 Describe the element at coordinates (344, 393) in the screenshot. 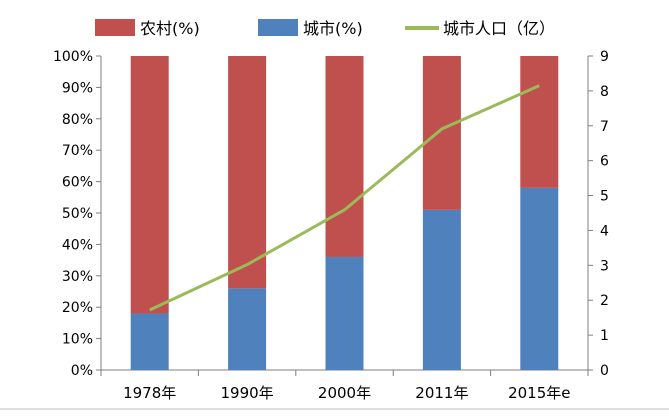

I see `x-tick-label: 2000年` at that location.